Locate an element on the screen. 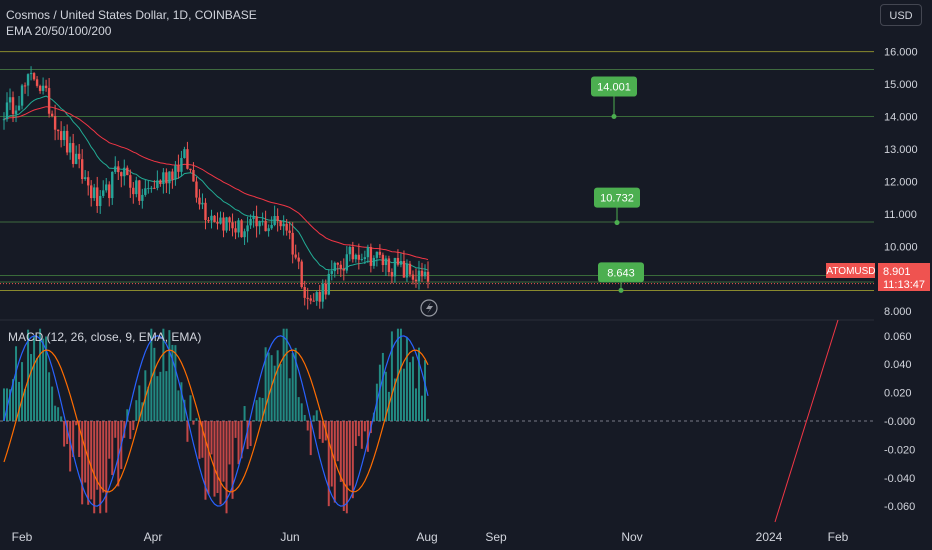 The width and height of the screenshot is (932, 550). price-tag-value: 8.901 is located at coordinates (897, 272).